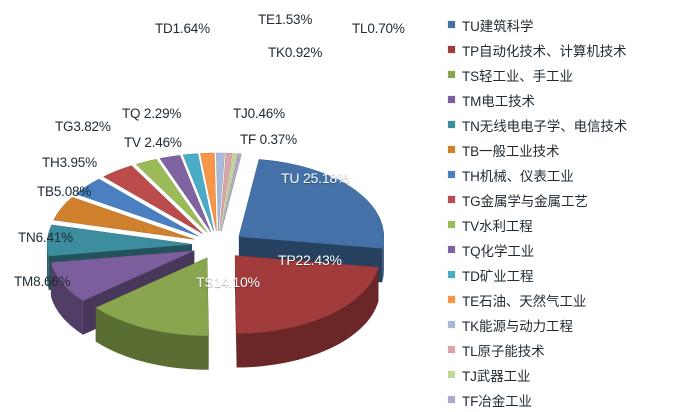  I want to click on legend-item: TH机械、仪表工业, so click(573, 174).